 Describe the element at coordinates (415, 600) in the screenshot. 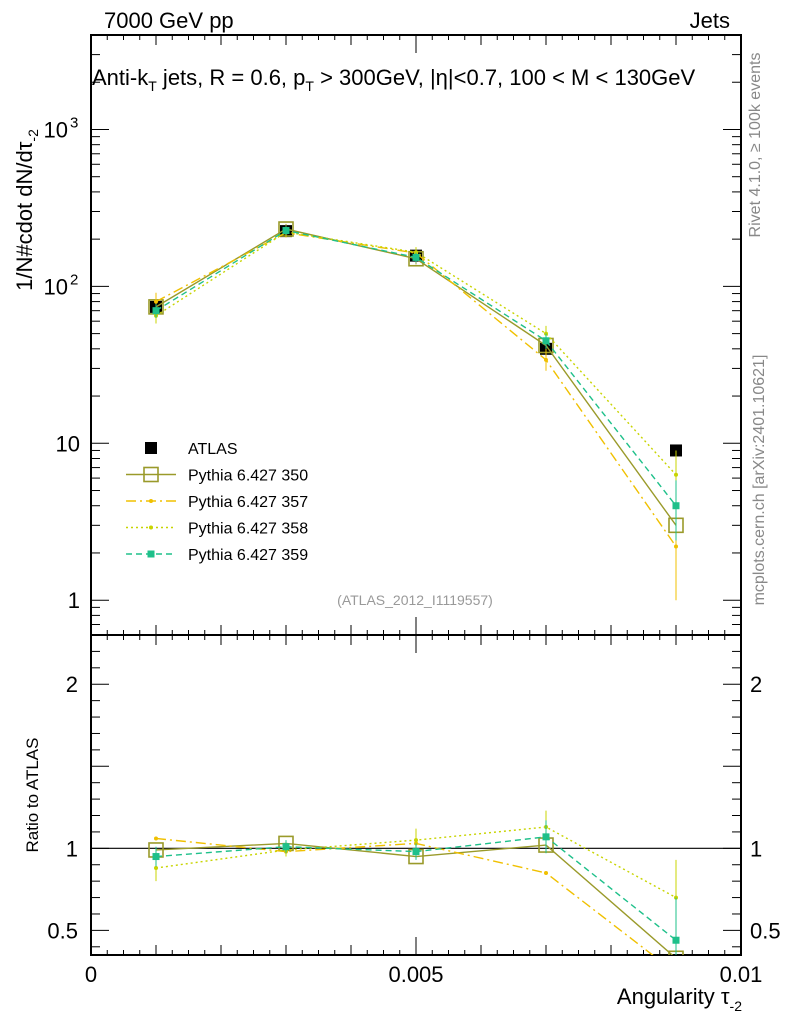

I see `reference-label: (ATLAS_2012_I1119557)` at that location.